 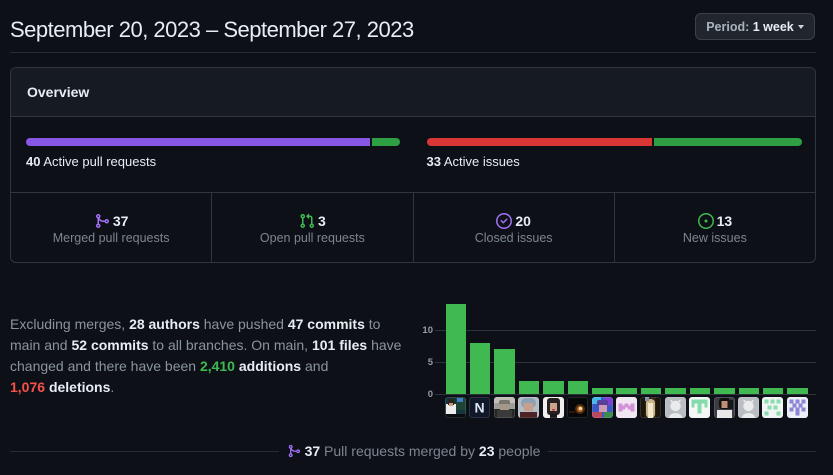 I want to click on svg-text: N, so click(x=480, y=408).